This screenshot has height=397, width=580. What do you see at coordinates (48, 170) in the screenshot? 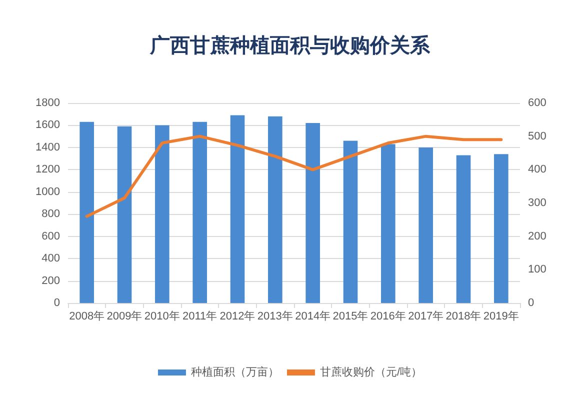
I see `y-tick-label: 1200` at bounding box center [48, 170].